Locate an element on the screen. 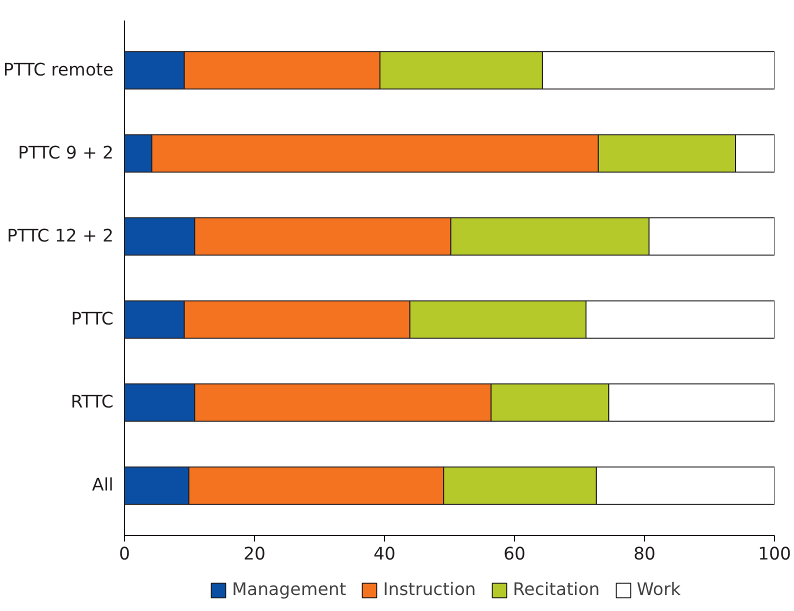  y-tick-label: PTTC 12 + 2 is located at coordinates (60, 236).